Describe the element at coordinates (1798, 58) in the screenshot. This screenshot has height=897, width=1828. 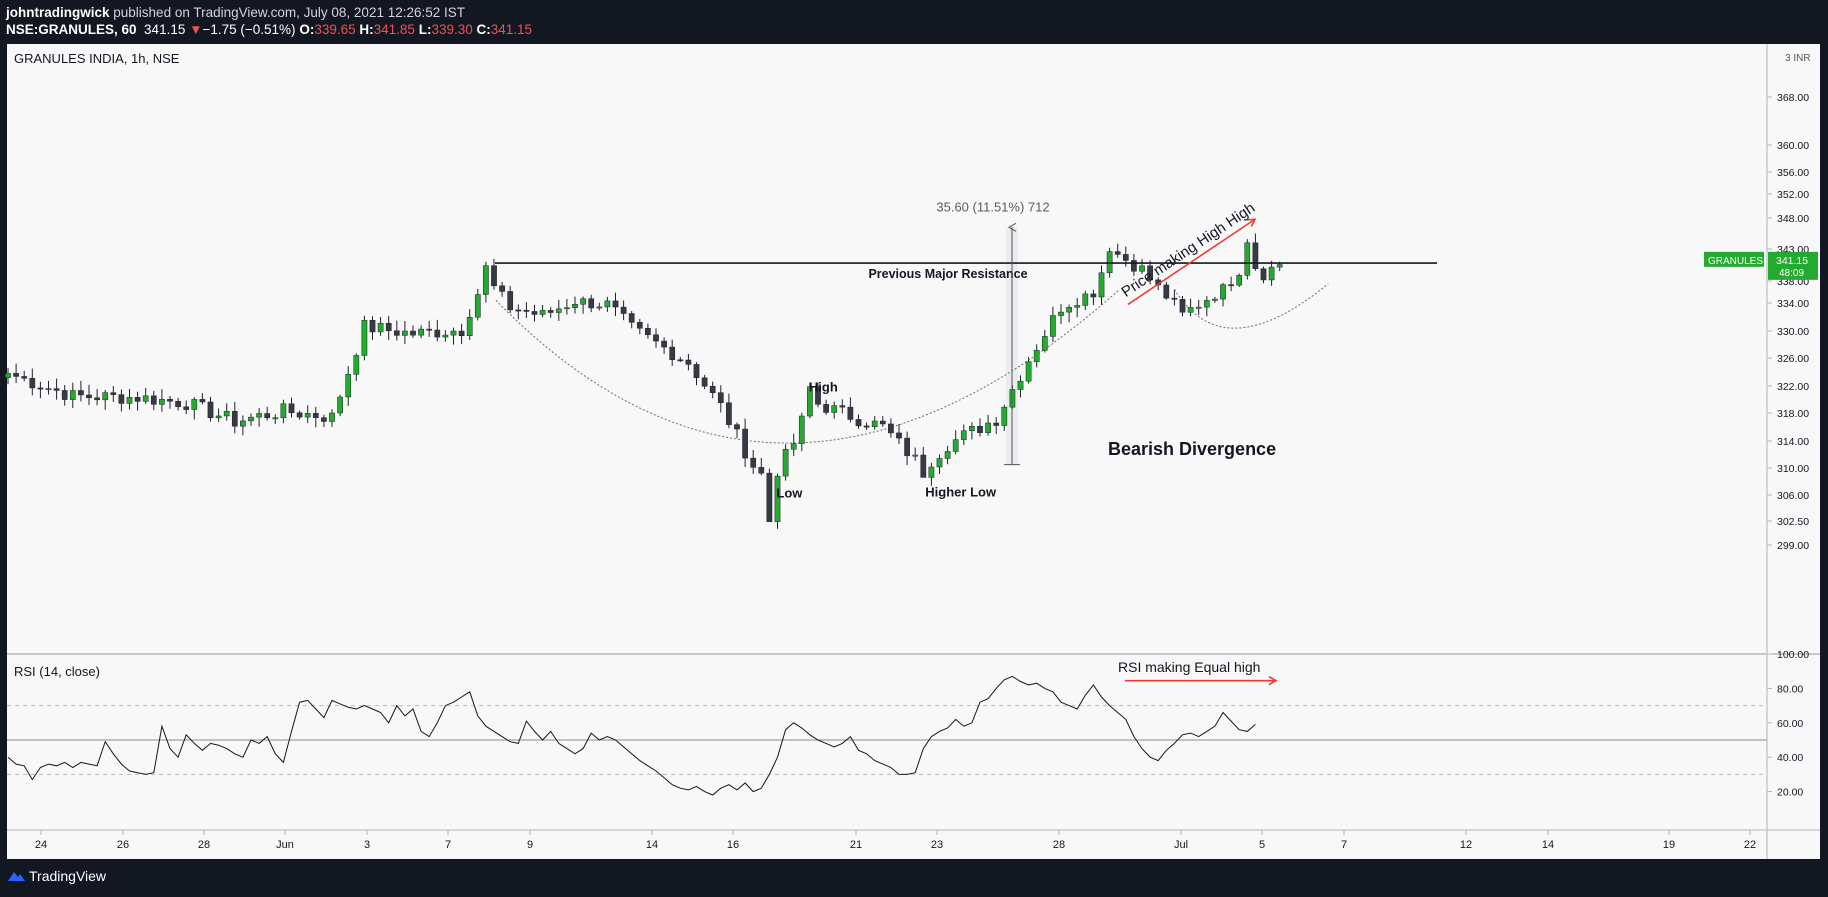
I see `price-scale-label: 3 INR` at that location.